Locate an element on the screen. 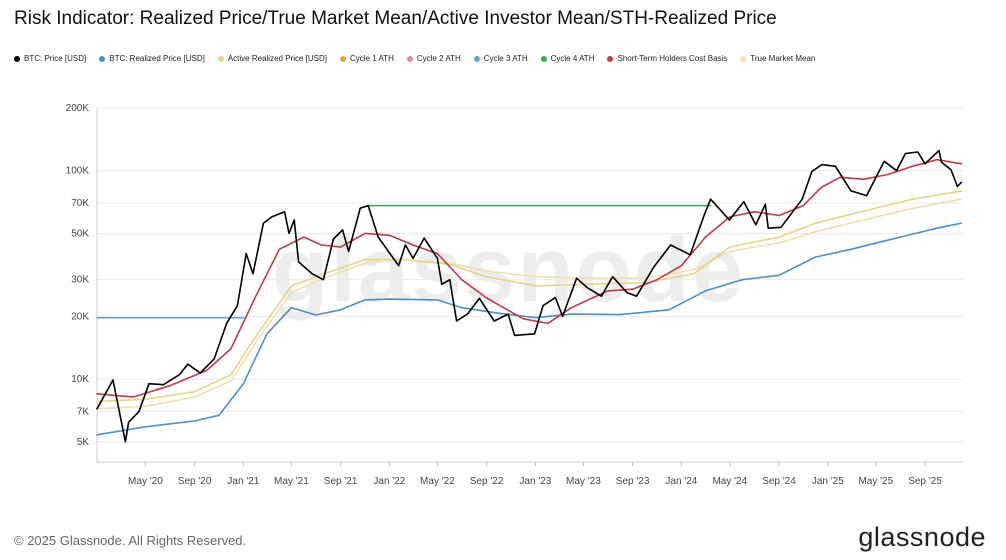  x-tick-label: May '24 is located at coordinates (729, 481).